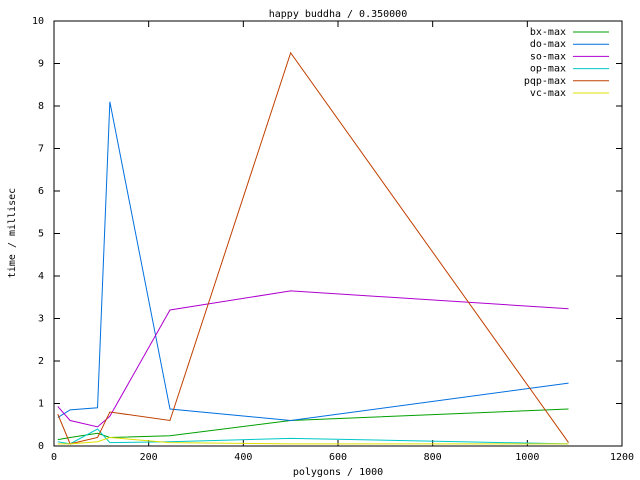 Image resolution: width=640 pixels, height=480 pixels. Describe the element at coordinates (338, 457) in the screenshot. I see `x-tick-label: 600` at that location.